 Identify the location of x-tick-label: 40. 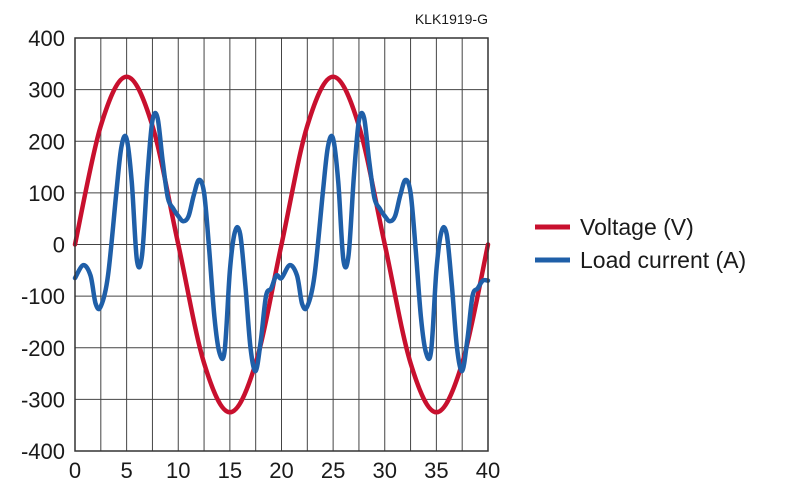
(488, 470).